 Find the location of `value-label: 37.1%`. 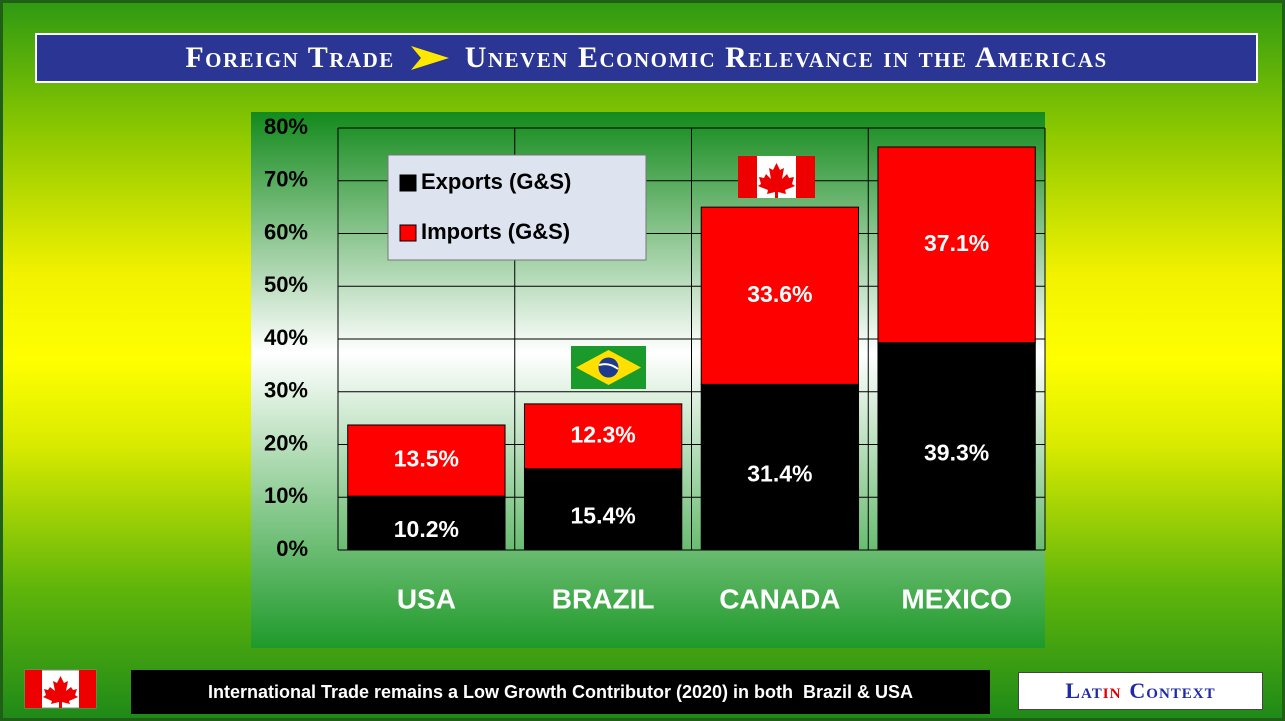

value-label: 37.1% is located at coordinates (956, 243).